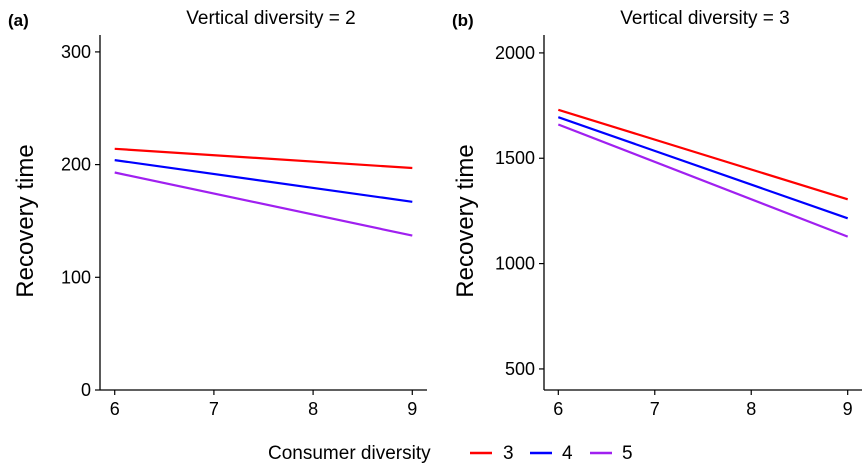 The width and height of the screenshot is (864, 469). I want to click on legend-label-4: 4, so click(567, 453).